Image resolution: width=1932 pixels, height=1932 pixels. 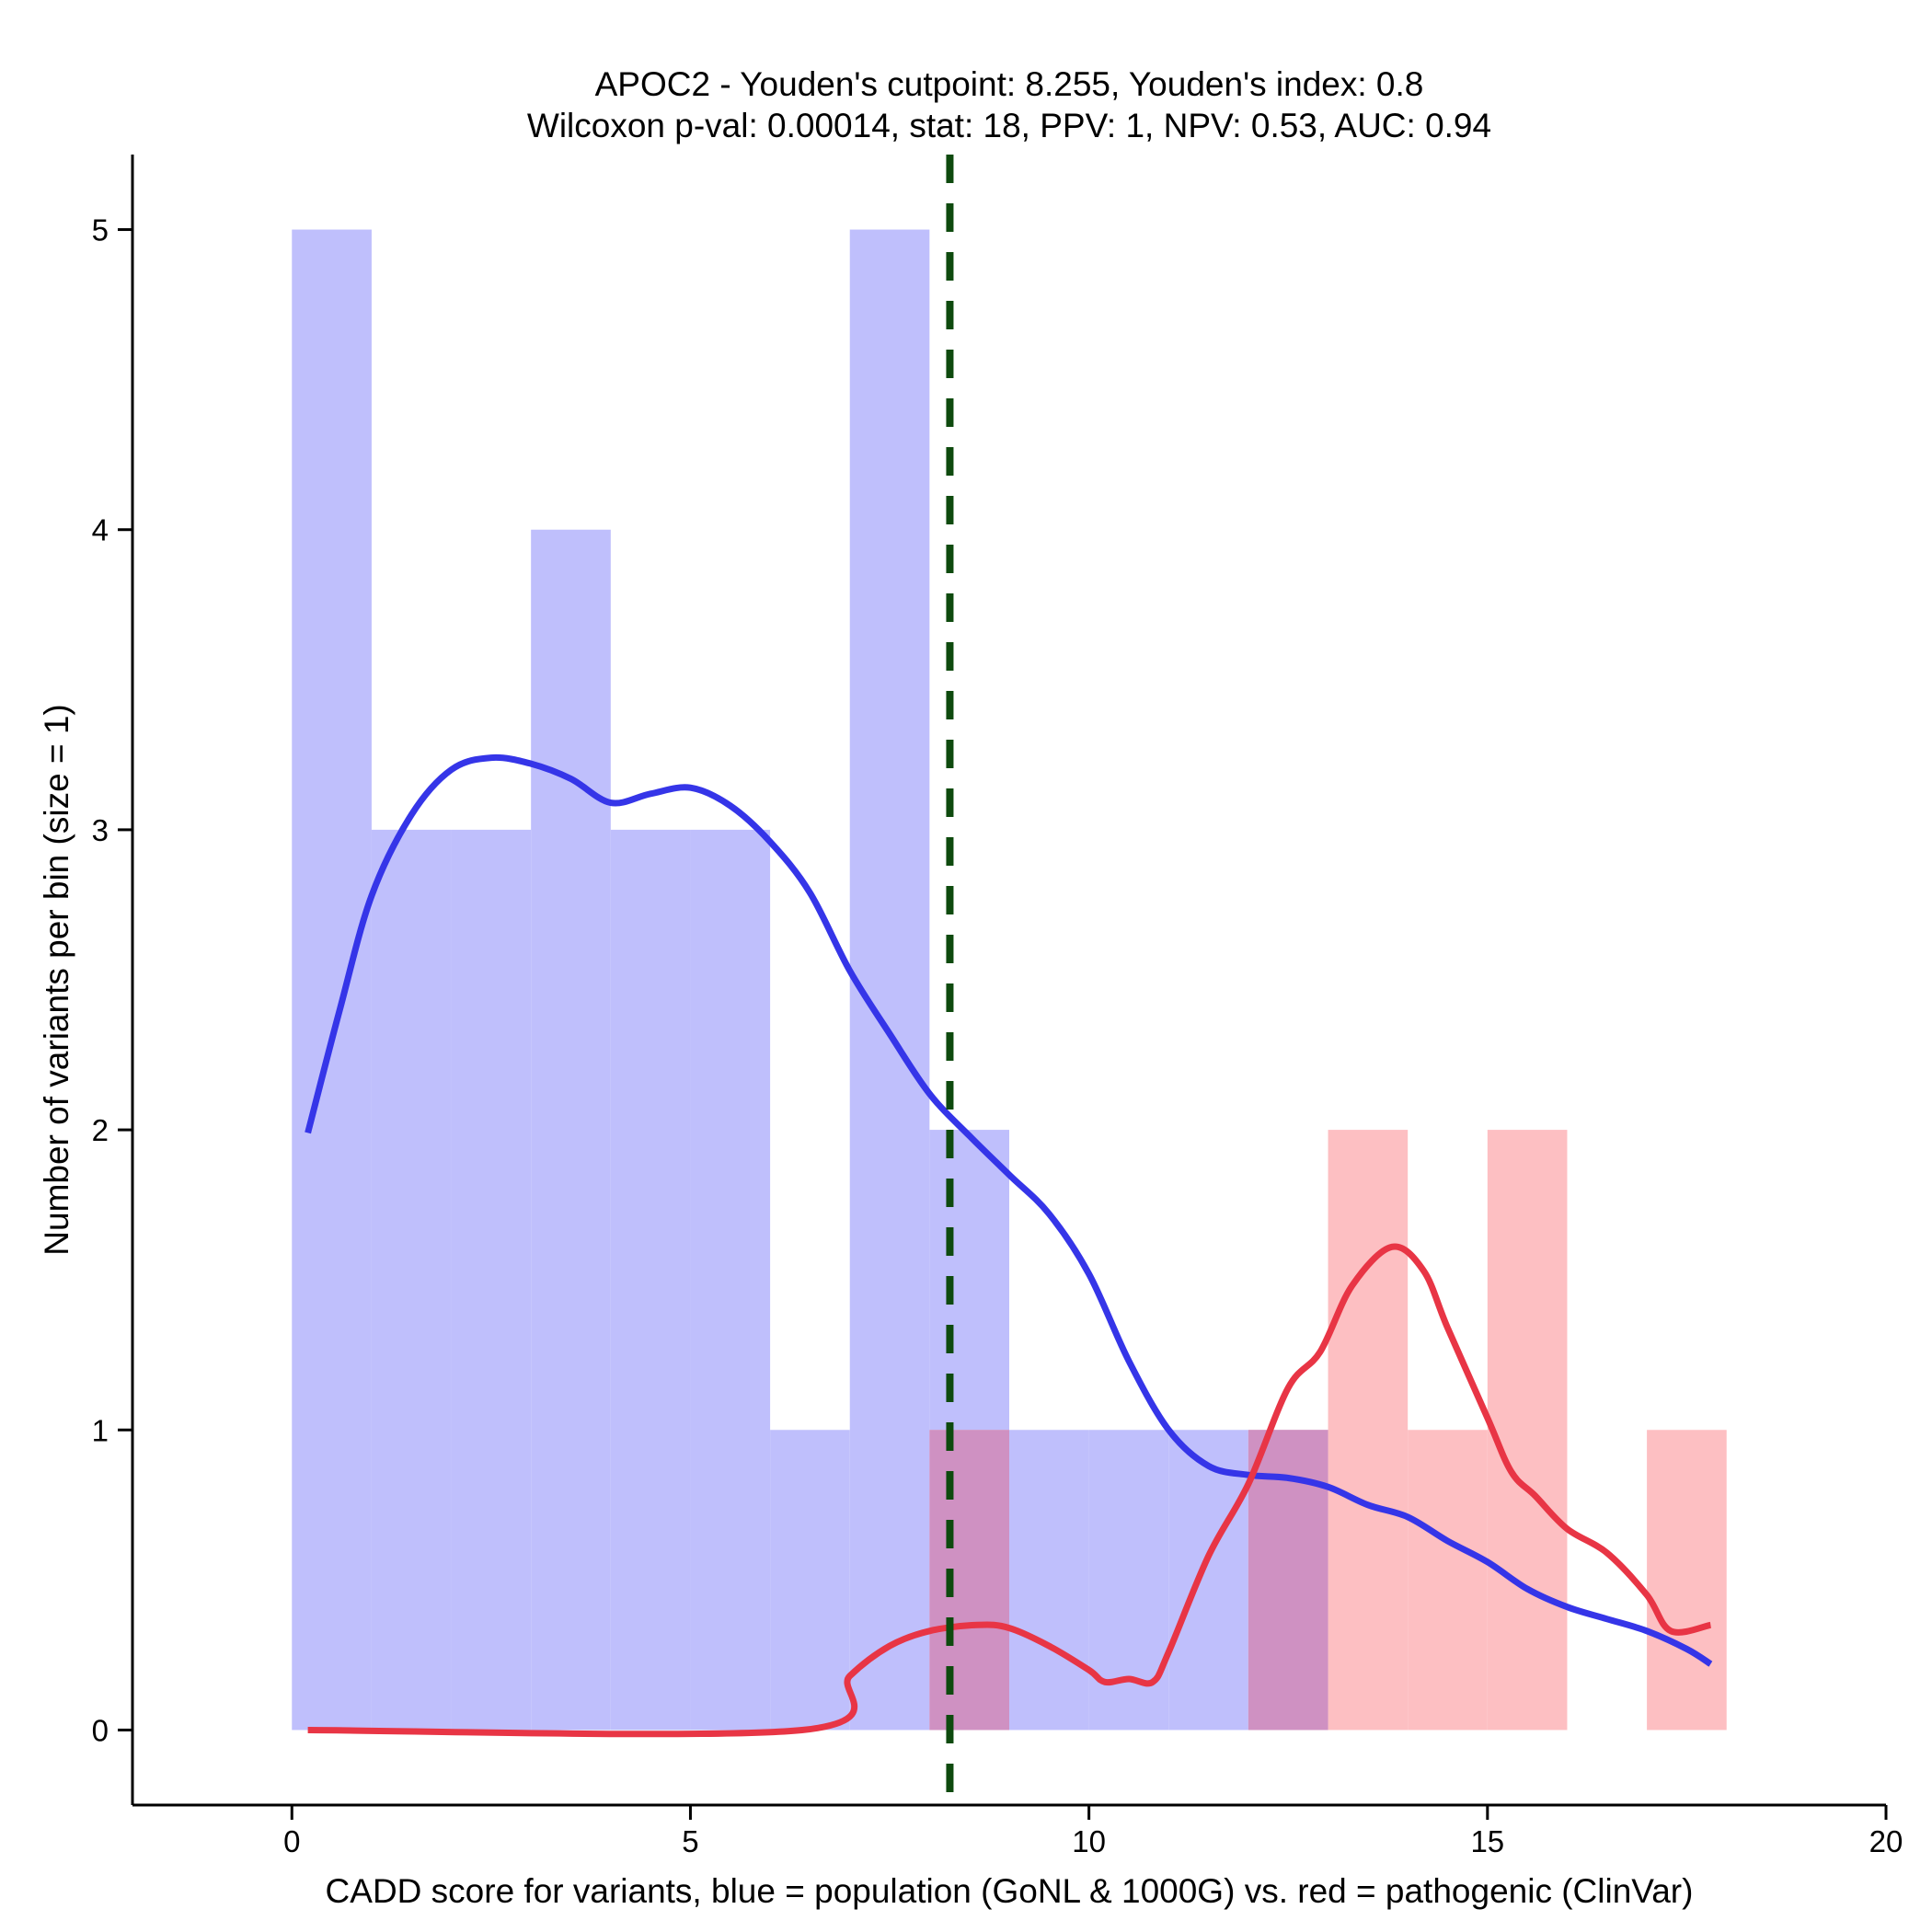 What do you see at coordinates (1089, 1841) in the screenshot?
I see `x-tick-label-10: 10` at bounding box center [1089, 1841].